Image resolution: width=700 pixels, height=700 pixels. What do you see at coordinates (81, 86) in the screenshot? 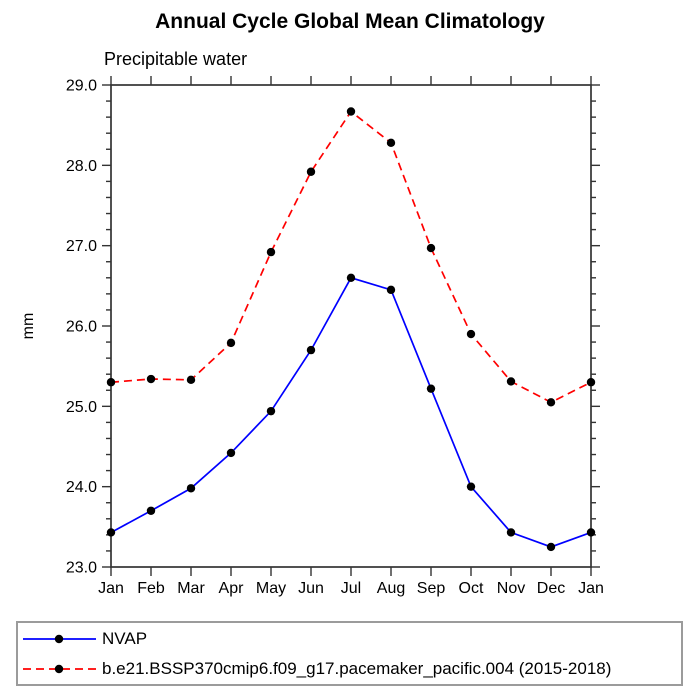
I see `y-tick-label: 29.0` at bounding box center [81, 86].